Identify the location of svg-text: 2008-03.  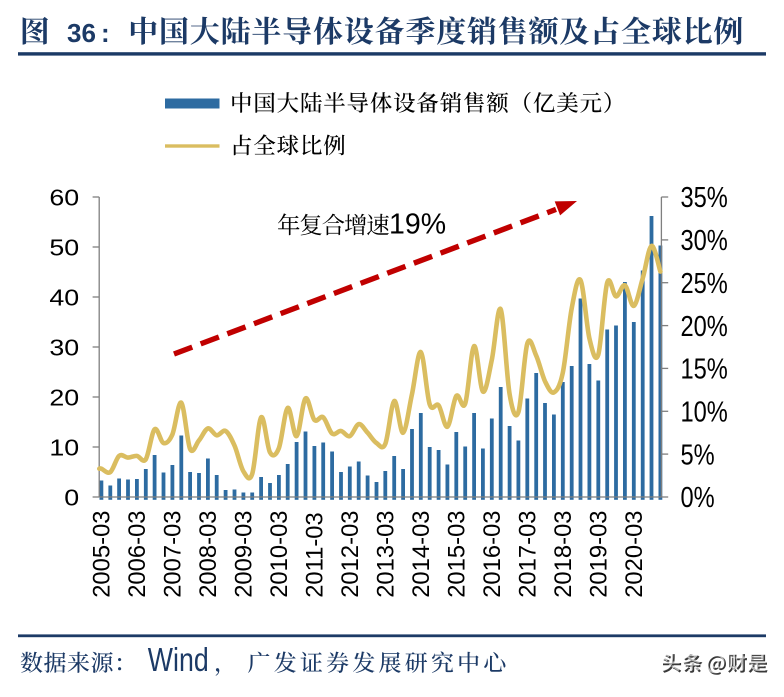
(208, 553).